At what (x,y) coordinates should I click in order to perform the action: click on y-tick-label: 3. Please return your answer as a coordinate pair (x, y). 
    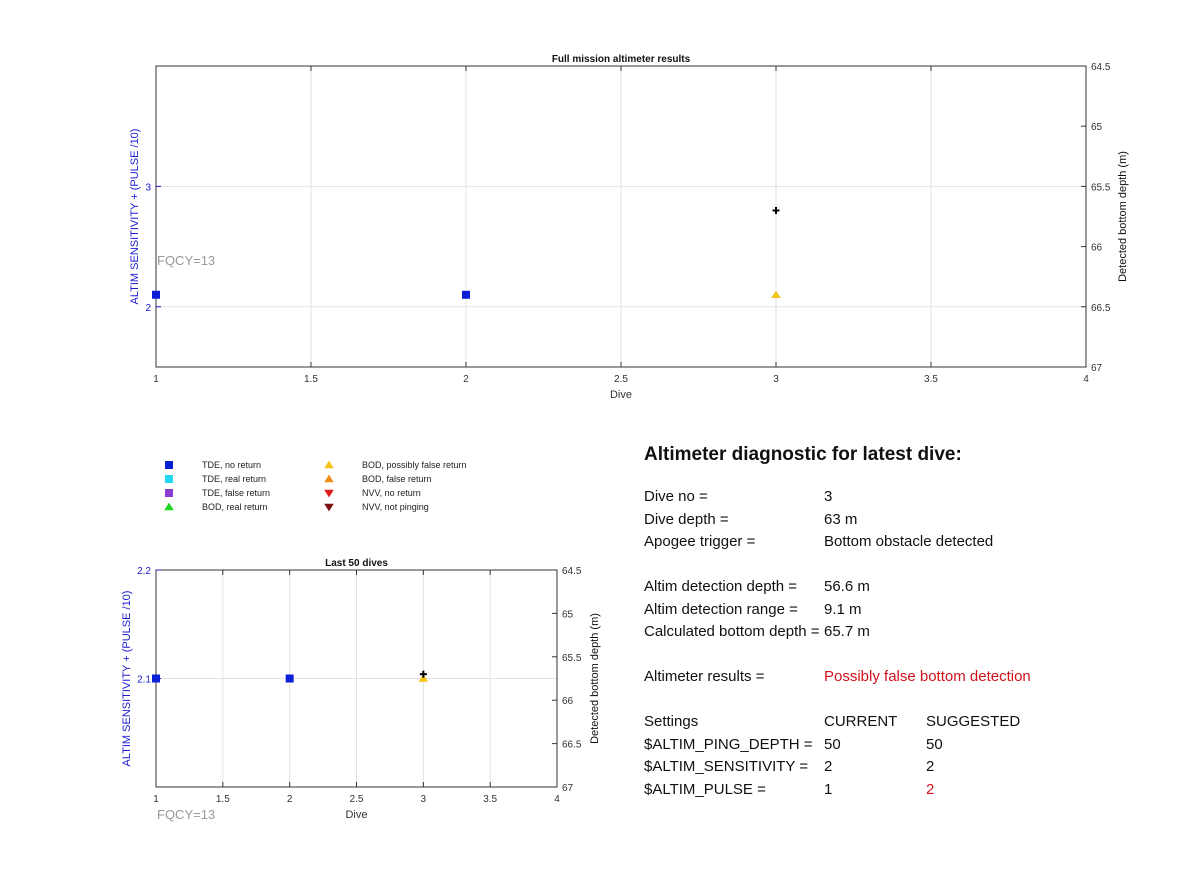
    Looking at the image, I should click on (148, 187).